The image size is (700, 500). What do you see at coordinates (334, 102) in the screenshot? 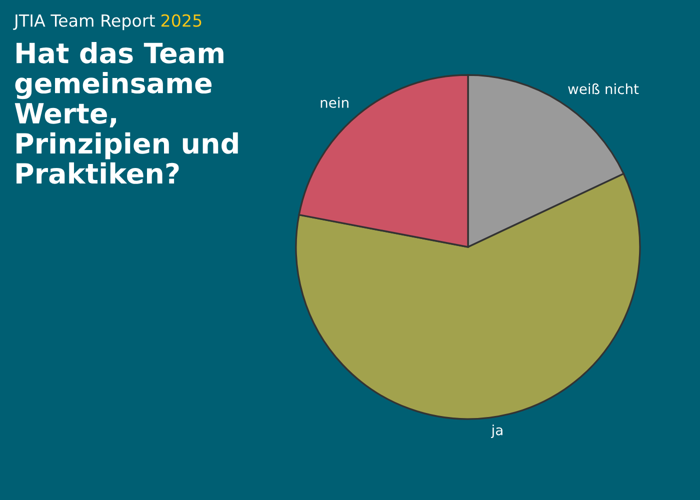
I see `slice-label: nein` at bounding box center [334, 102].